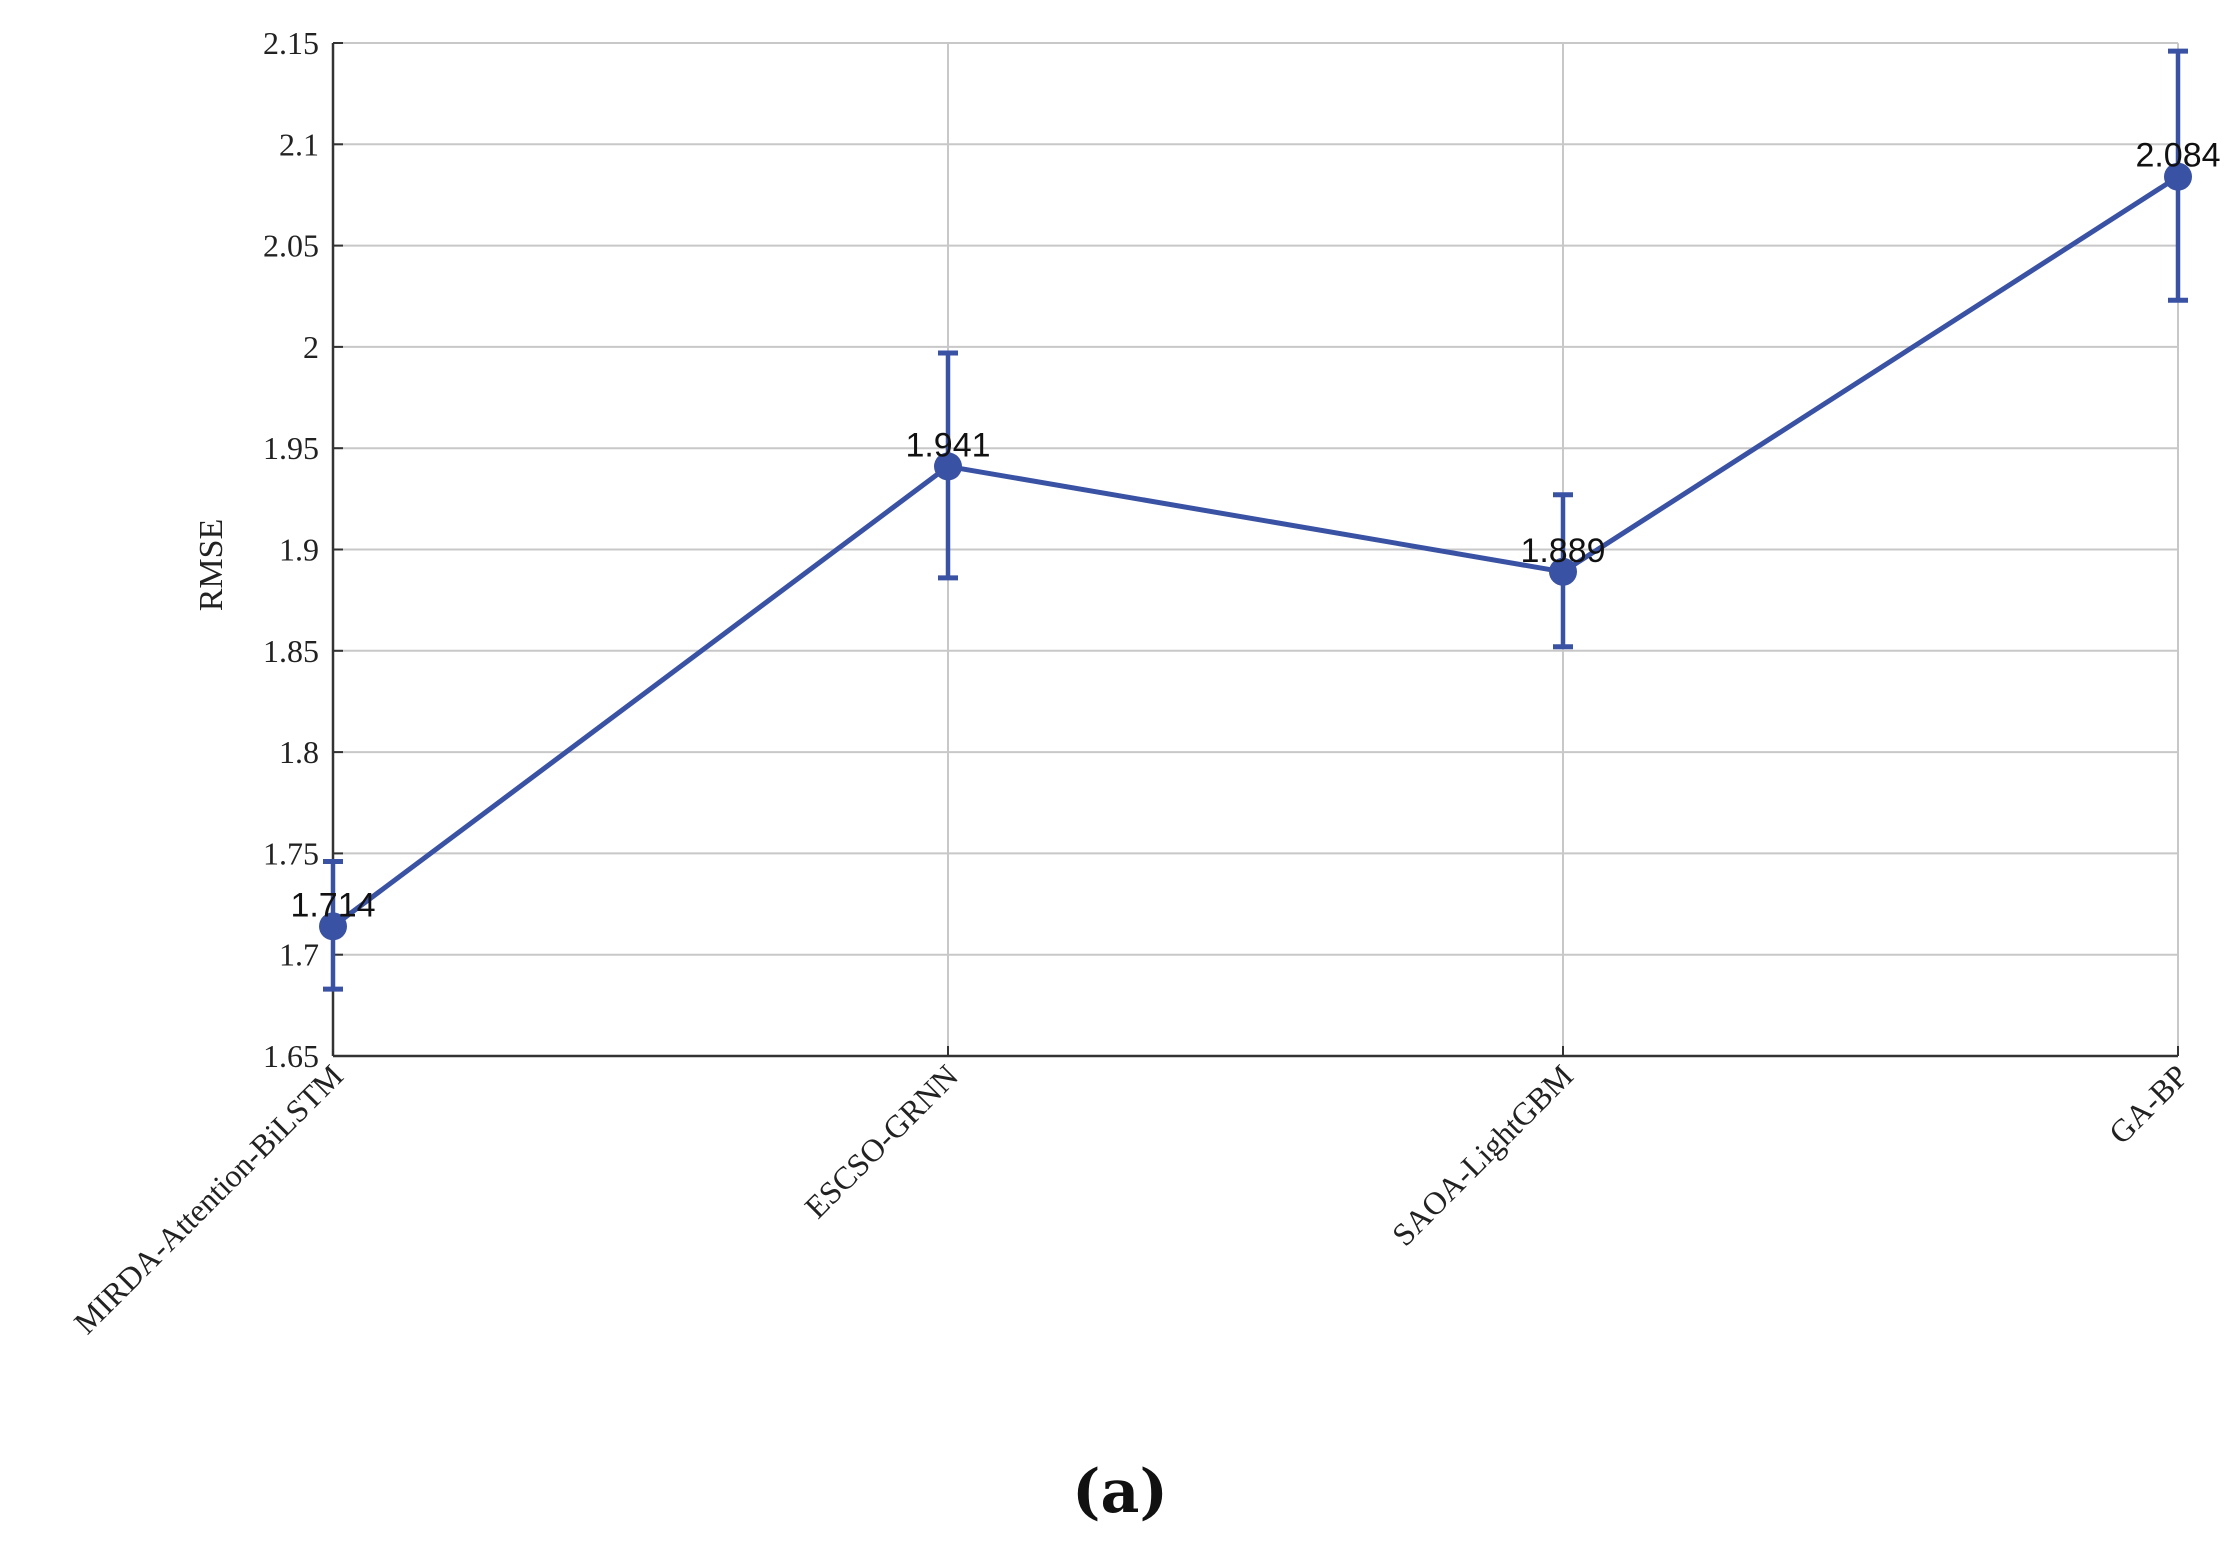 The height and width of the screenshot is (1548, 2240). I want to click on y-tick-label: 2.05, so click(291, 246).